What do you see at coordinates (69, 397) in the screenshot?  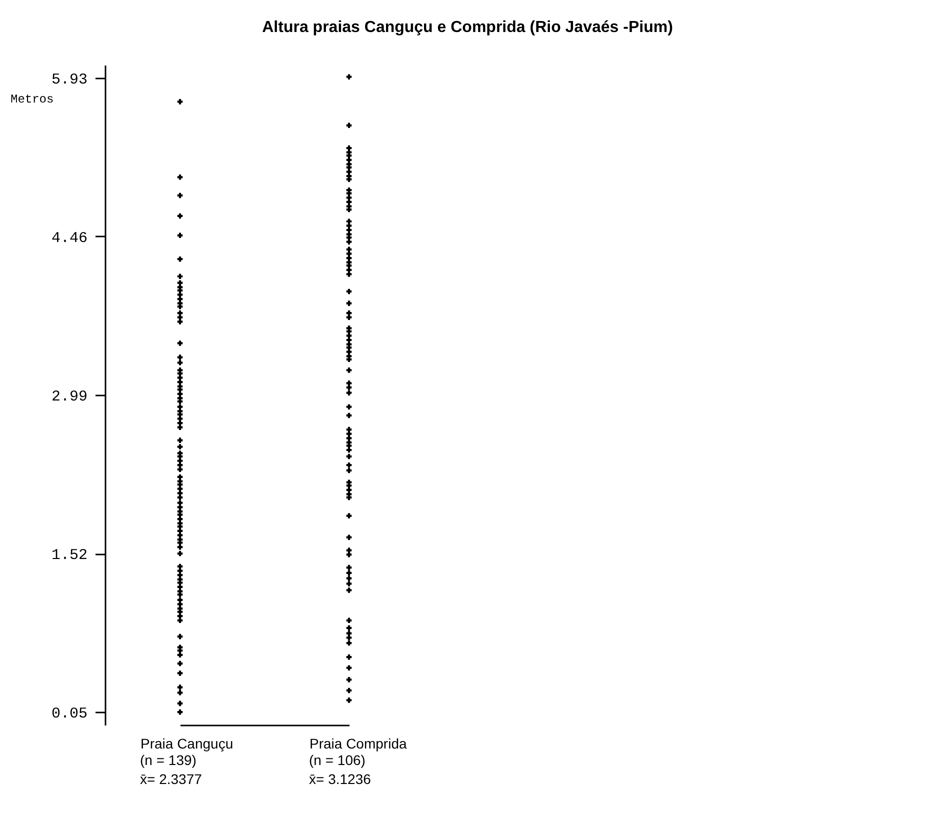 I see `y-tick-label: 2.99` at bounding box center [69, 397].